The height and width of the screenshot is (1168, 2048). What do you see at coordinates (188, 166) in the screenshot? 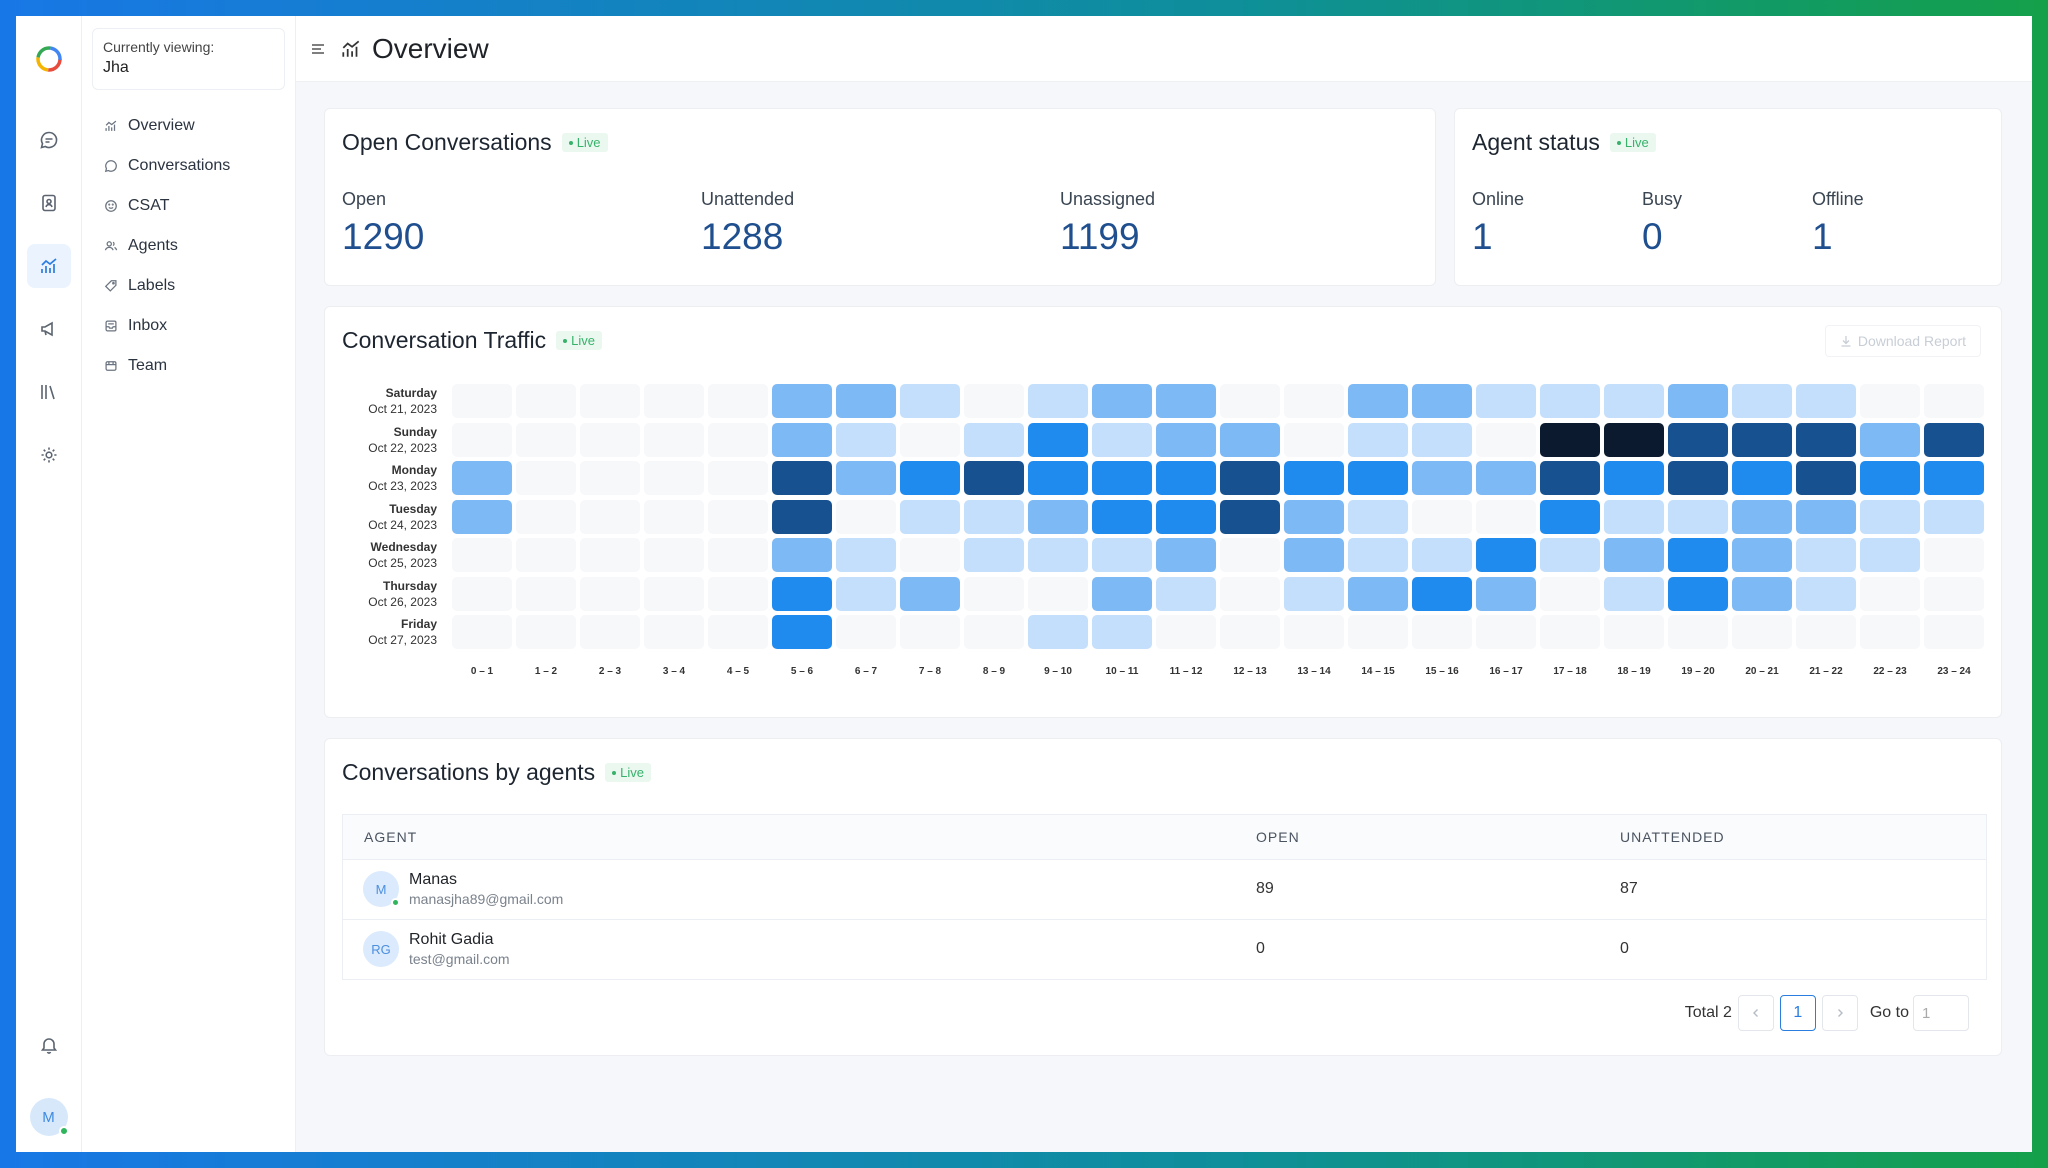
I see `sidebar-item-conversations: Conversations` at bounding box center [188, 166].